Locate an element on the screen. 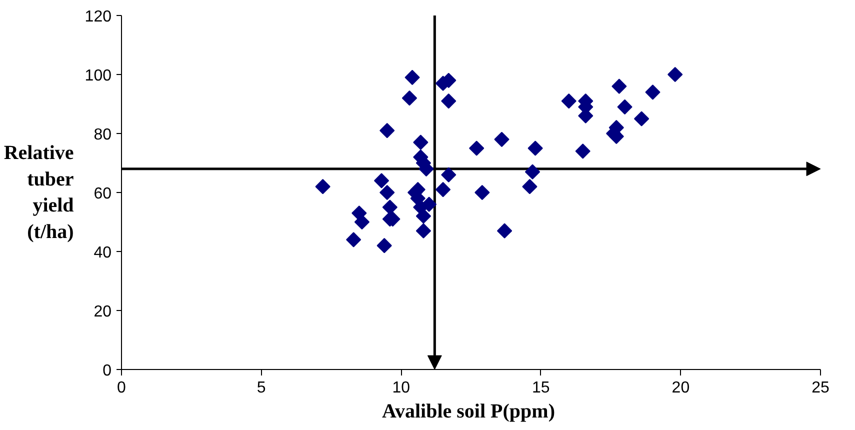 This screenshot has height=430, width=855. x-tick-label: 5 is located at coordinates (261, 388).